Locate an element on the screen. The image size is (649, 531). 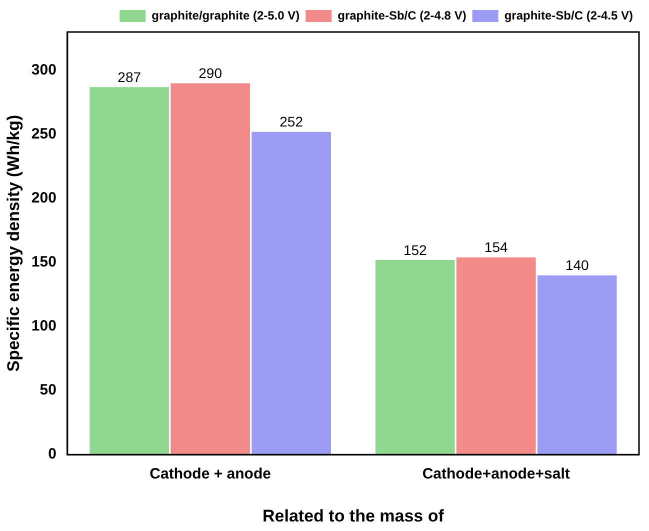
data-label: 287 is located at coordinates (130, 76).